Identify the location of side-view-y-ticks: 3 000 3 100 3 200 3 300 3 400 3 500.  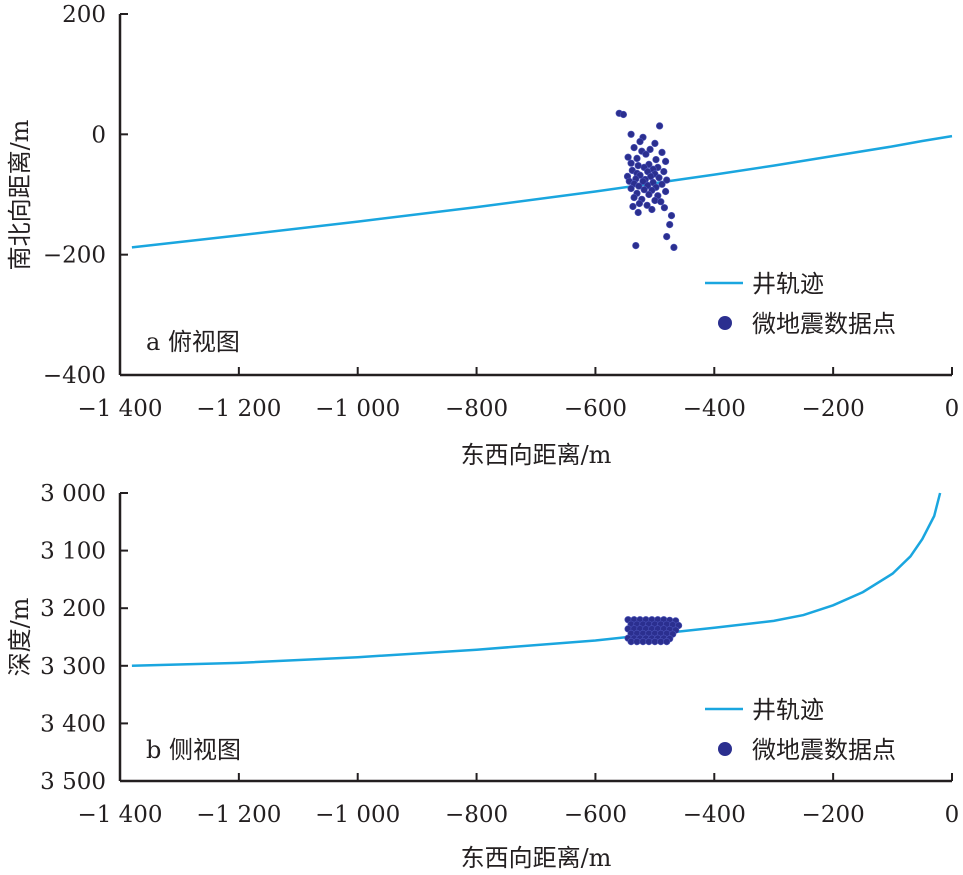
(84, 638).